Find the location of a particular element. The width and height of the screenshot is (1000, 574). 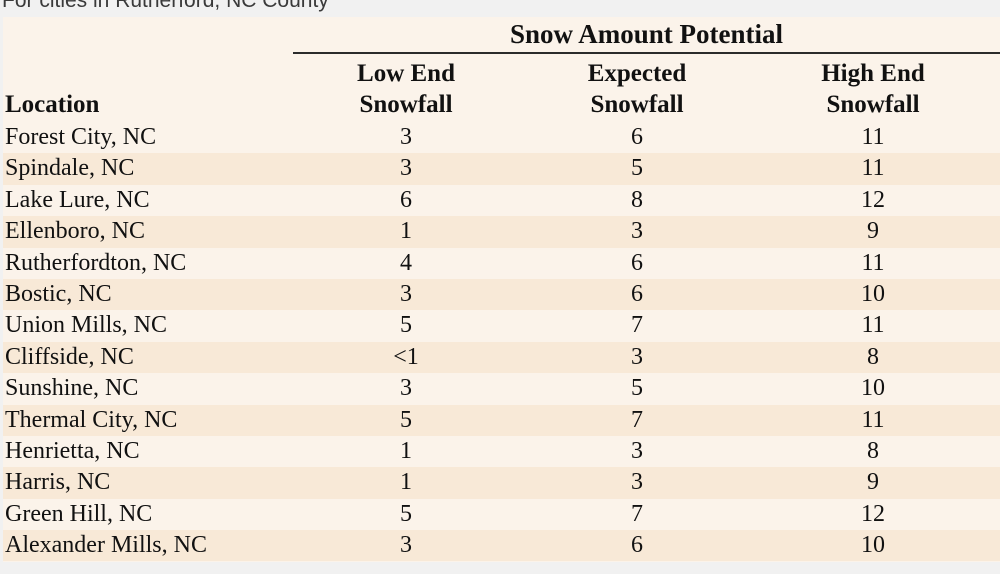

table-row: Lake Lure, NC 6 8 12 is located at coordinates (501, 200).